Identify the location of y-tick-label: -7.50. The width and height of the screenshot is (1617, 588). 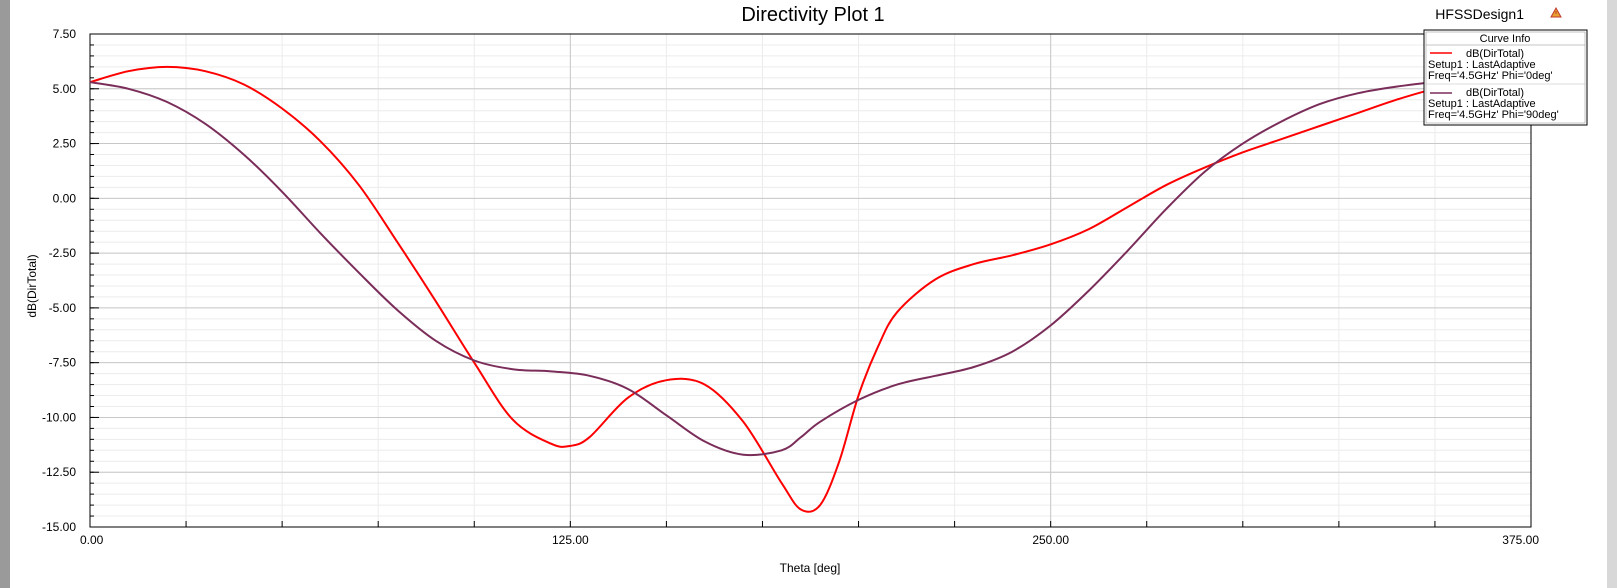
(63, 363).